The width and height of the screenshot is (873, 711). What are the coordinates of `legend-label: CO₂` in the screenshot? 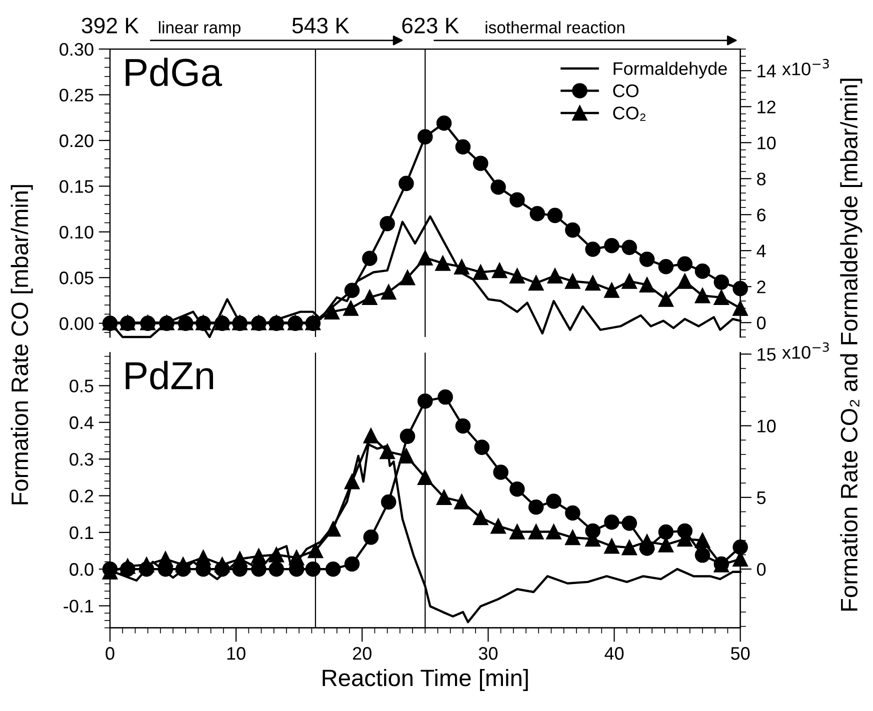 It's located at (629, 113).